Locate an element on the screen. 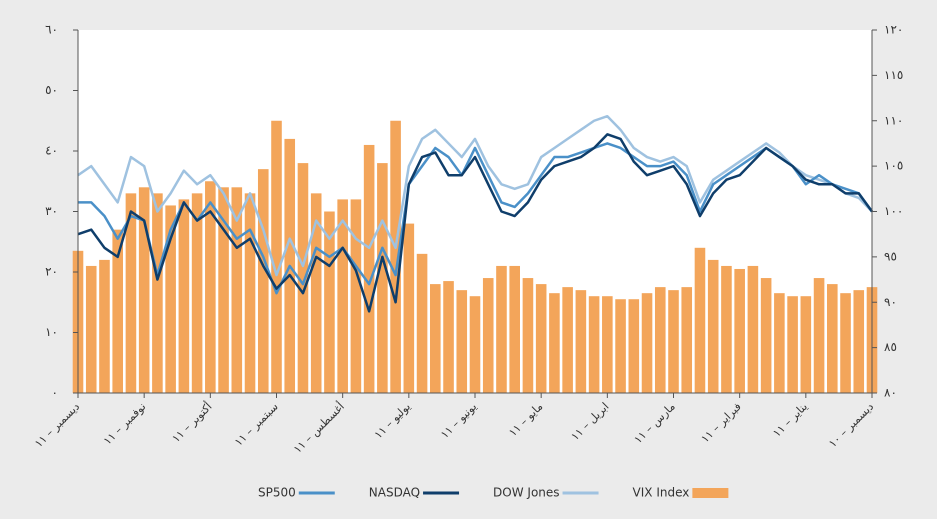 The image size is (937, 519). y-tick-label: ٥٠ is located at coordinates (51, 90).